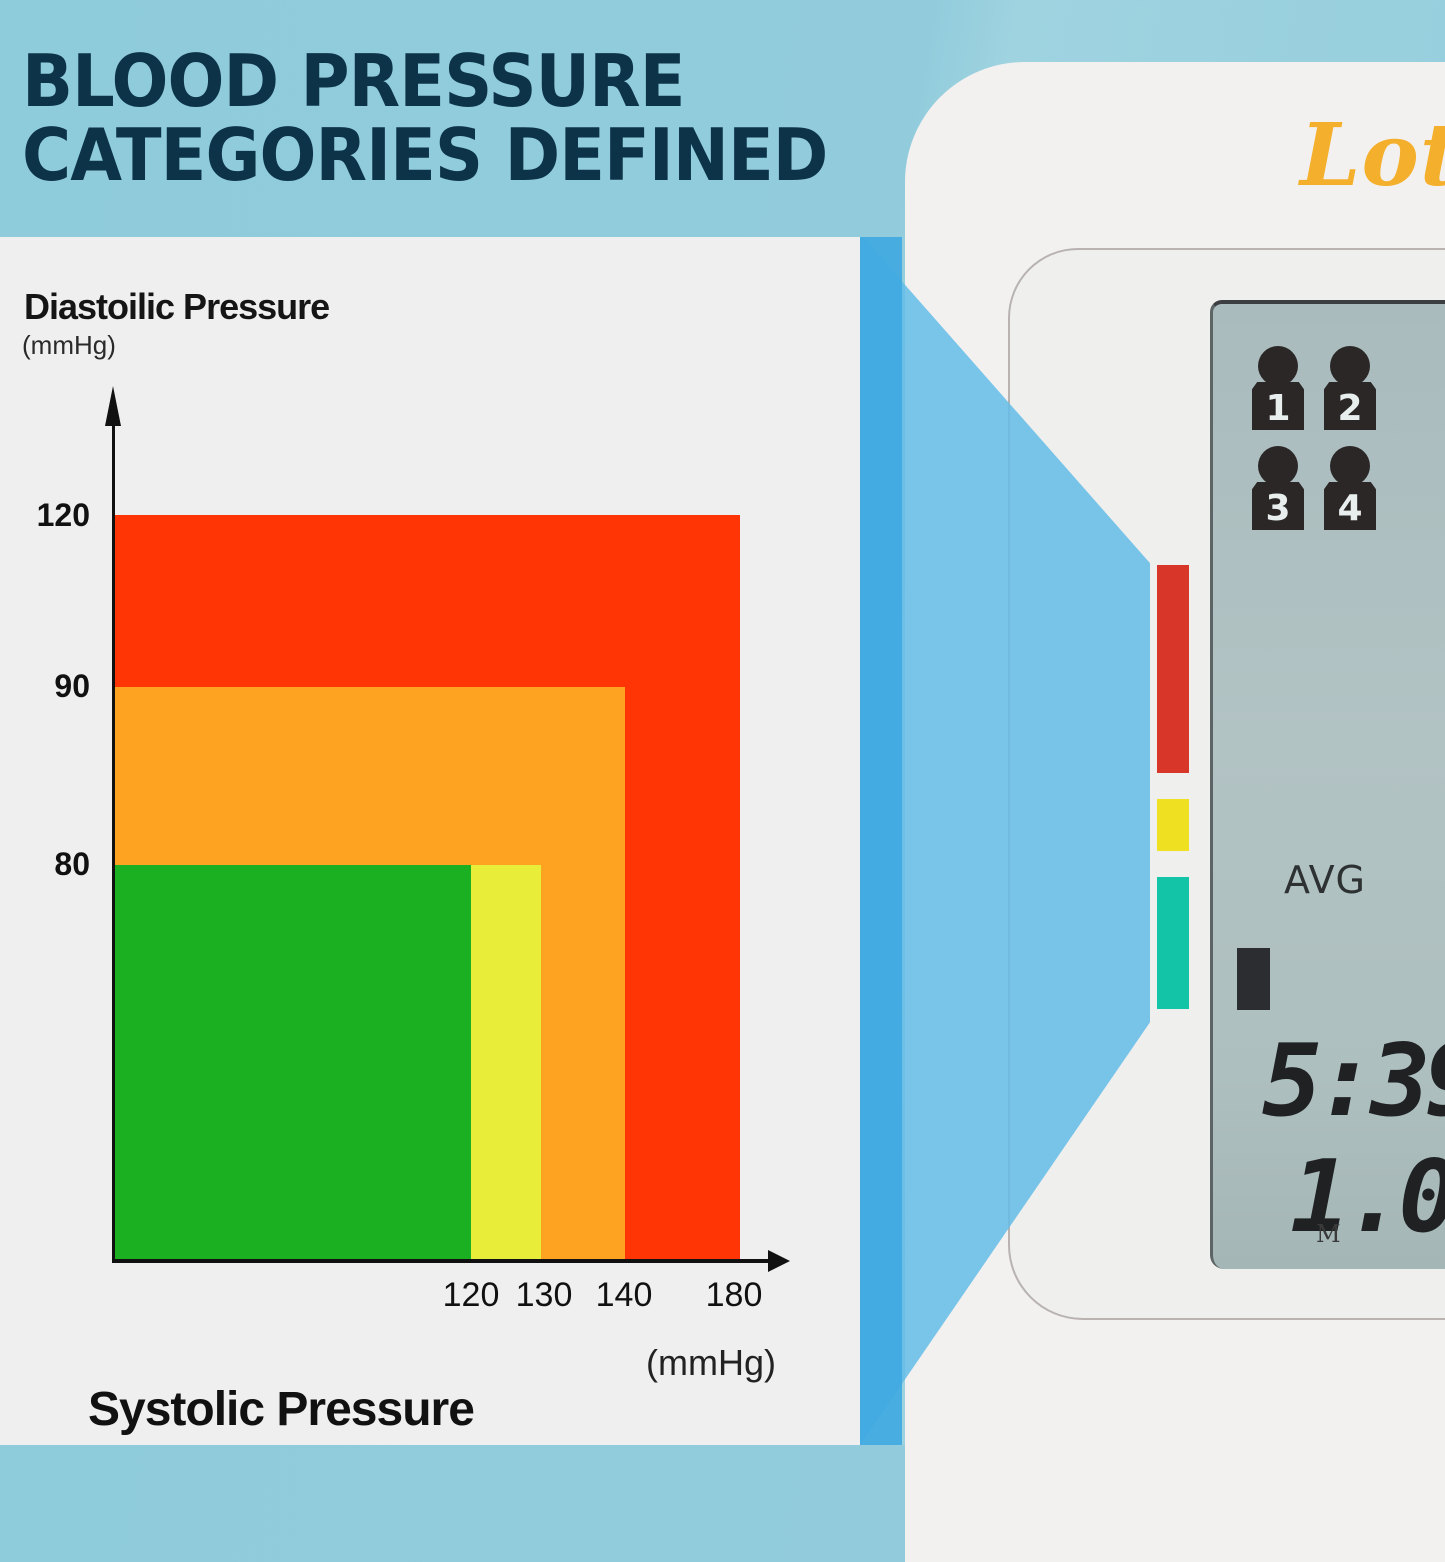 Image resolution: width=1445 pixels, height=1562 pixels. I want to click on user-3-icon: 3, so click(1278, 489).